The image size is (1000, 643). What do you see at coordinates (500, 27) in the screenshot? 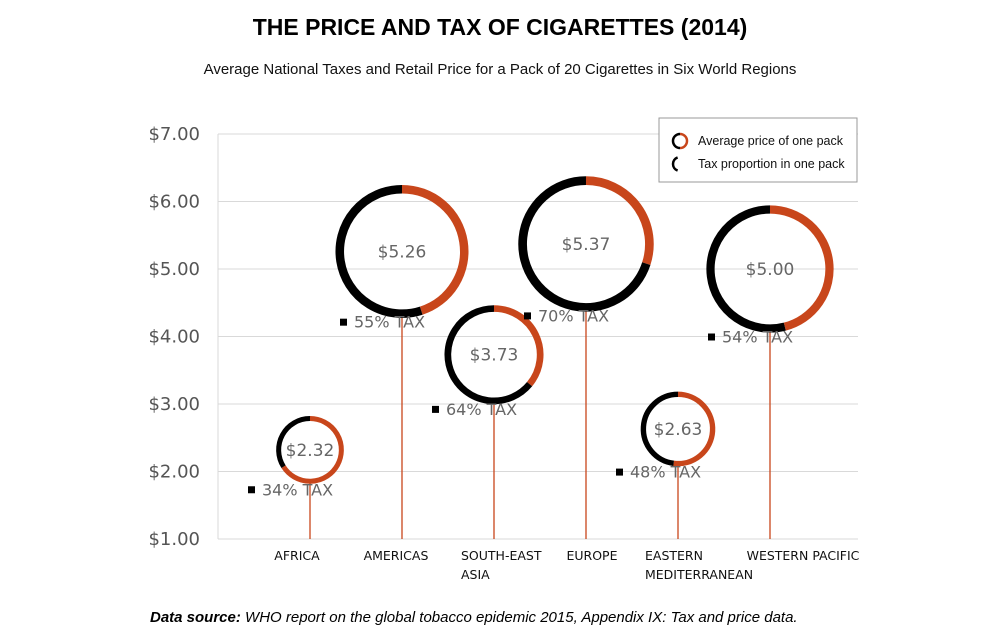
I see `chart-title: THE PRICE AND TAX OF CIGARETTES (2014)` at bounding box center [500, 27].